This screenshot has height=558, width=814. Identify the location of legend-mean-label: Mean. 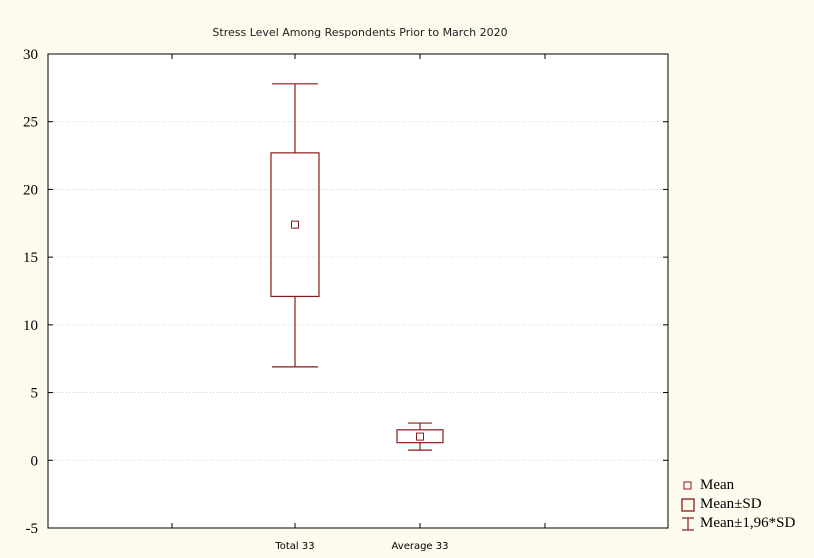
(717, 485).